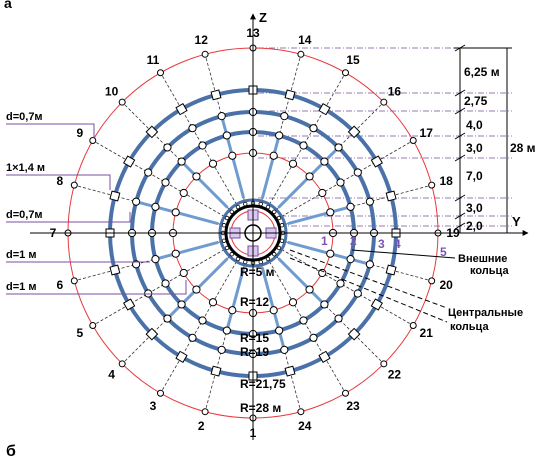 The width and height of the screenshot is (543, 463). Describe the element at coordinates (293, 163) in the screenshot. I see `node-15-r80` at that location.